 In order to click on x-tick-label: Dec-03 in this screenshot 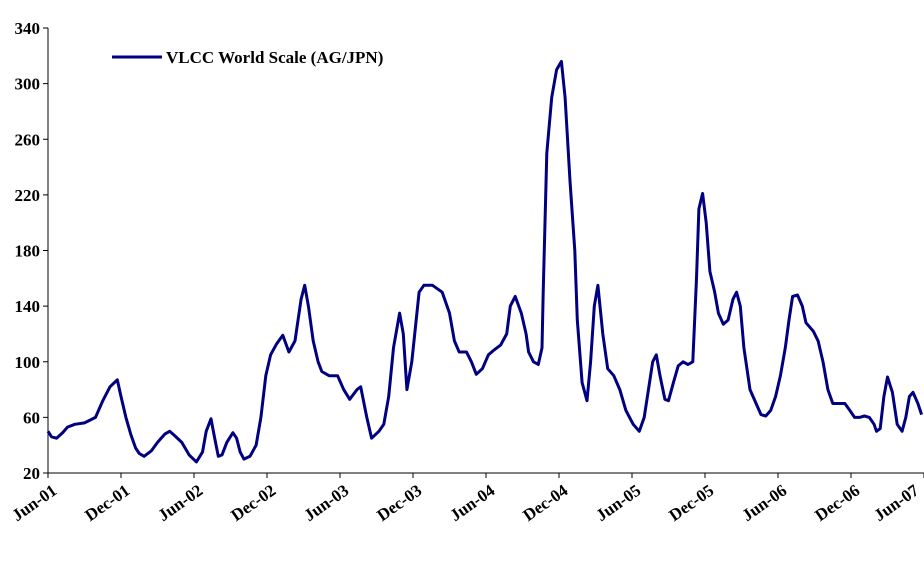, I will do `click(399, 503)`.